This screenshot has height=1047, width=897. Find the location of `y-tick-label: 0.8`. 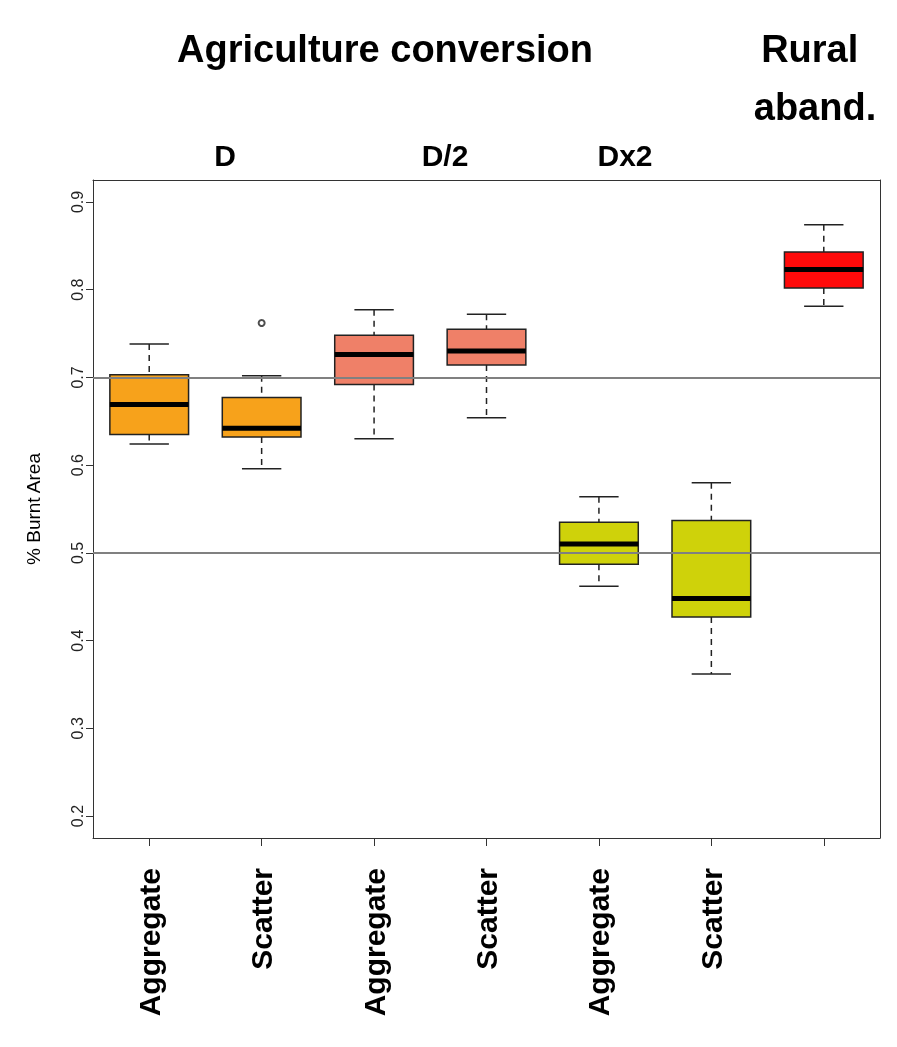

y-tick-label: 0.8 is located at coordinates (77, 289).